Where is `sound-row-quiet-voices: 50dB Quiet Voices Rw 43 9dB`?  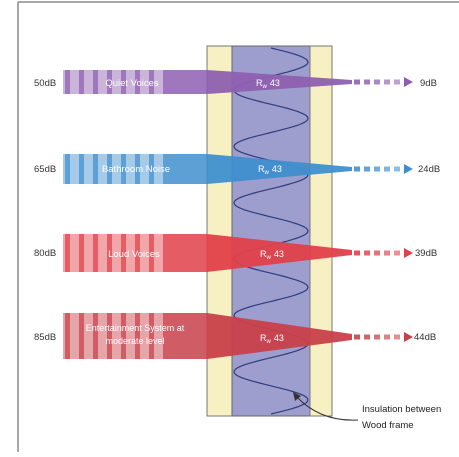
sound-row-quiet-voices: 50dB Quiet Voices Rw 43 9dB is located at coordinates (235, 82).